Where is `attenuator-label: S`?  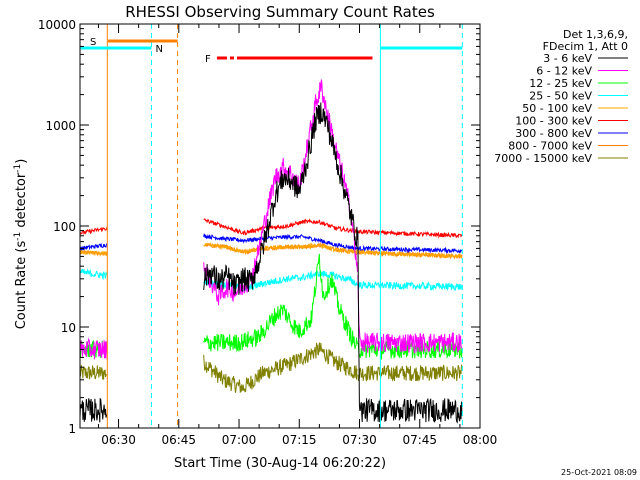 attenuator-label: S is located at coordinates (93, 42).